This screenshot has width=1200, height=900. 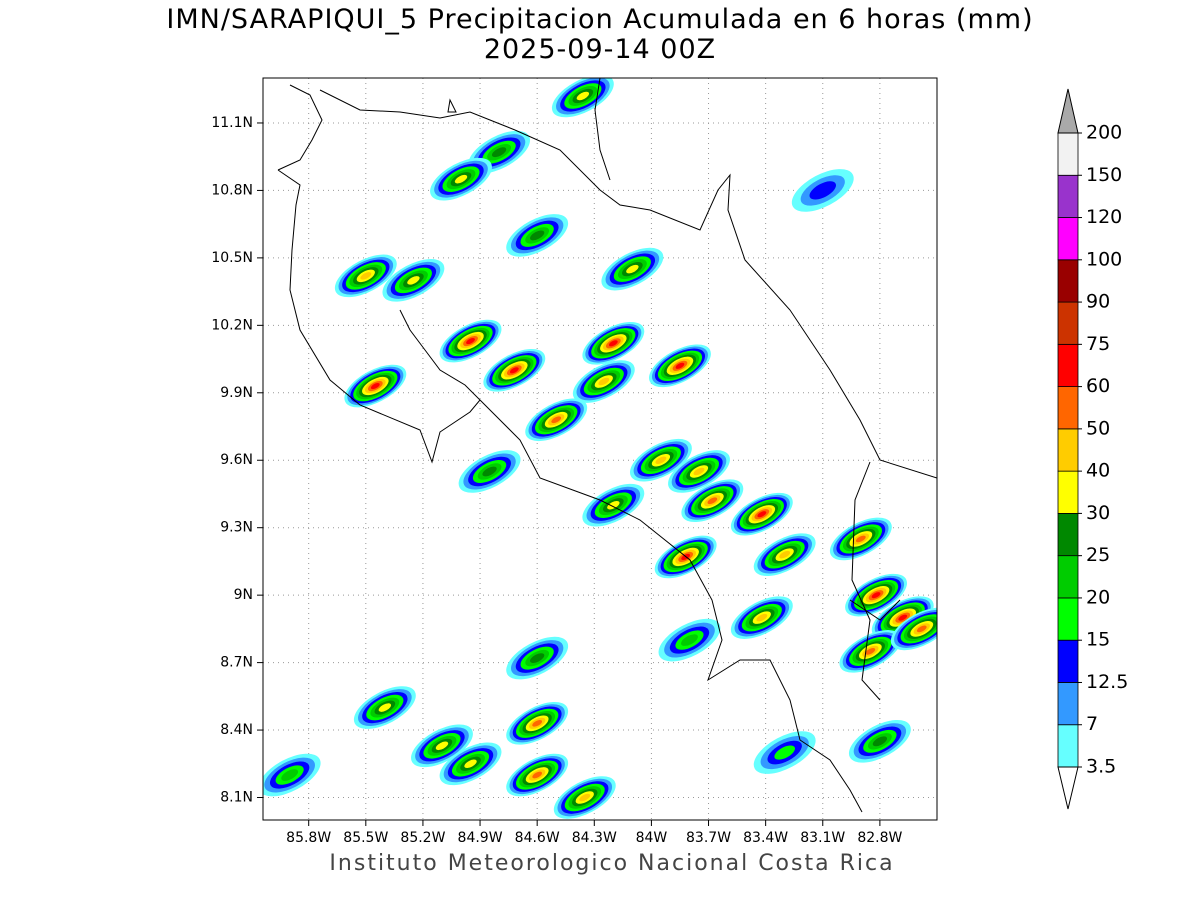 I want to click on colorbar-label: 150, so click(x=1104, y=175).